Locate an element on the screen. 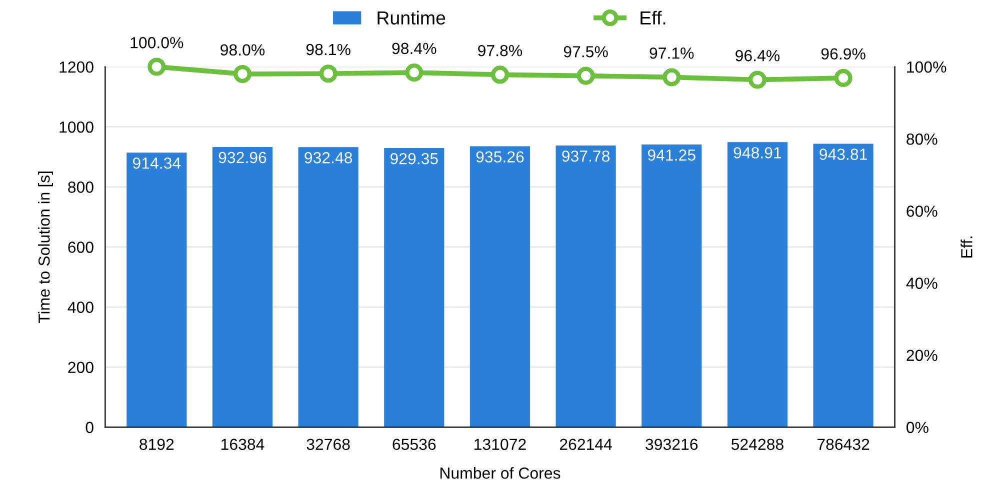 The width and height of the screenshot is (992, 491). legend-label: Eff. is located at coordinates (653, 17).